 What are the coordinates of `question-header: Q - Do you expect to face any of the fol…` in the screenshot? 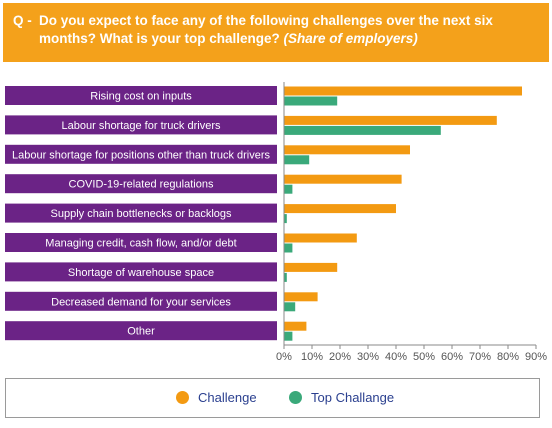 It's located at (276, 32).